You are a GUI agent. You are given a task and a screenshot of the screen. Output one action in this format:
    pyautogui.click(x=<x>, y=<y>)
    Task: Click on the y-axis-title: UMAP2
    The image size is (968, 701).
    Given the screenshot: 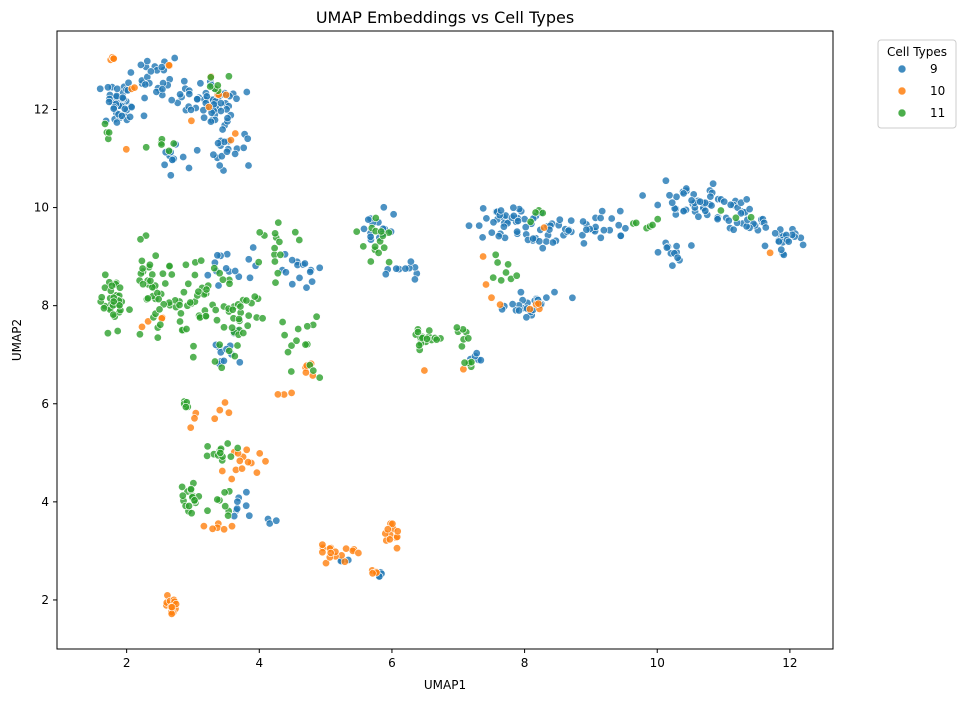 What is the action you would take?
    pyautogui.click(x=17, y=340)
    